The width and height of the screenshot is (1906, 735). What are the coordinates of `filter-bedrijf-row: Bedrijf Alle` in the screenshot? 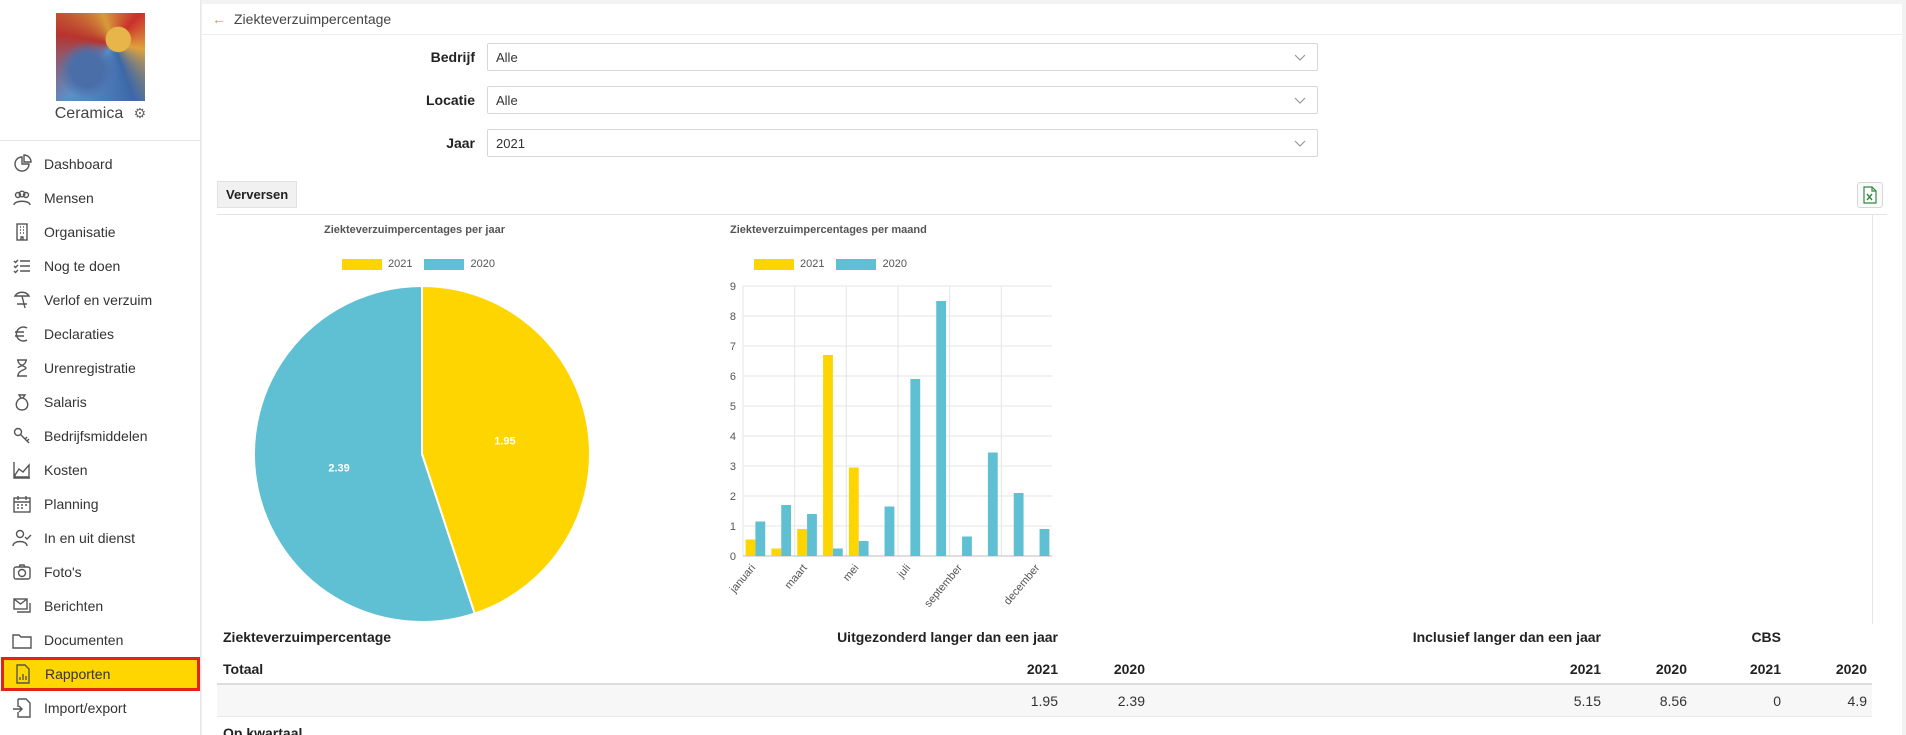 It's located at (760, 57).